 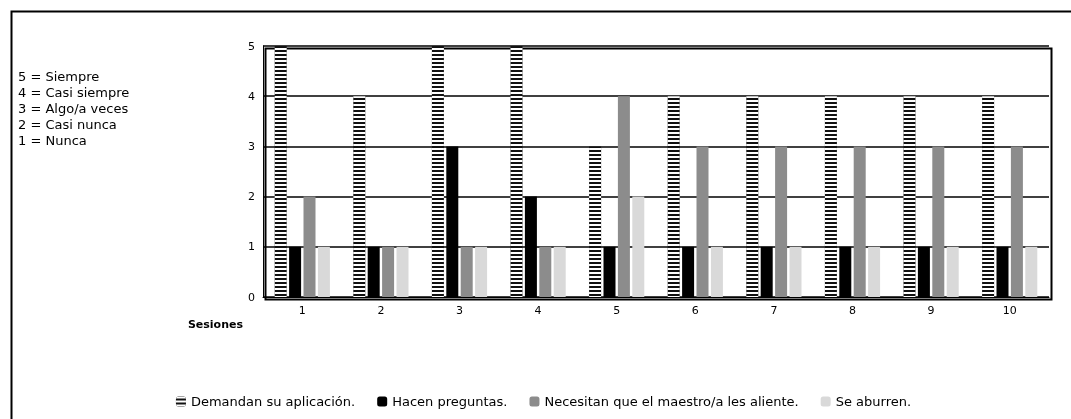 I want to click on x-tick-label: 3, so click(x=459, y=310).